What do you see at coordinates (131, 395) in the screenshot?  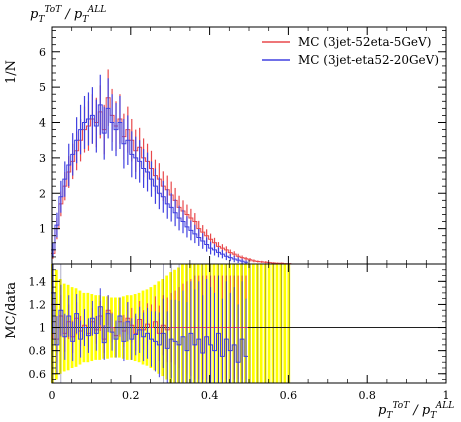 I see `x-tick-label: 0.2` at bounding box center [131, 395].